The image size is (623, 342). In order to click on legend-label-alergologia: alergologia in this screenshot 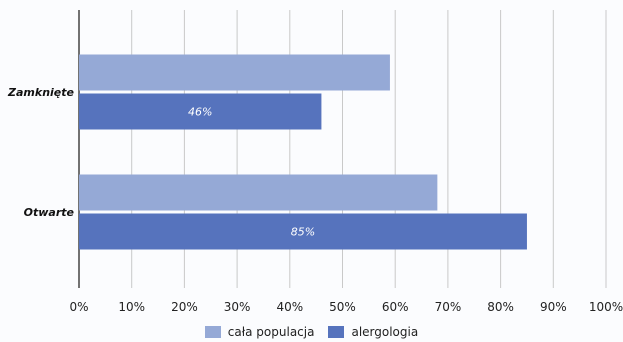, I will do `click(385, 332)`.